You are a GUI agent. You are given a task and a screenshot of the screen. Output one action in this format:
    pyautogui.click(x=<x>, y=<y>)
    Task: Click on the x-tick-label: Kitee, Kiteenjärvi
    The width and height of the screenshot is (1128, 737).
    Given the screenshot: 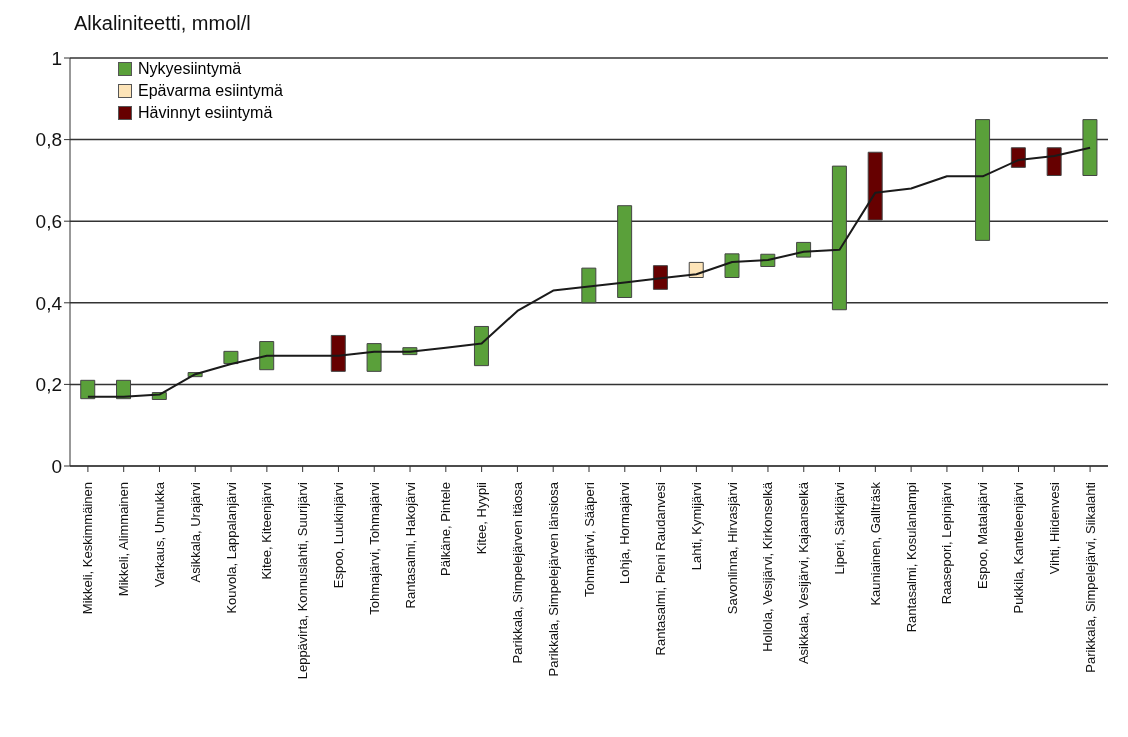 What is the action you would take?
    pyautogui.click(x=267, y=530)
    